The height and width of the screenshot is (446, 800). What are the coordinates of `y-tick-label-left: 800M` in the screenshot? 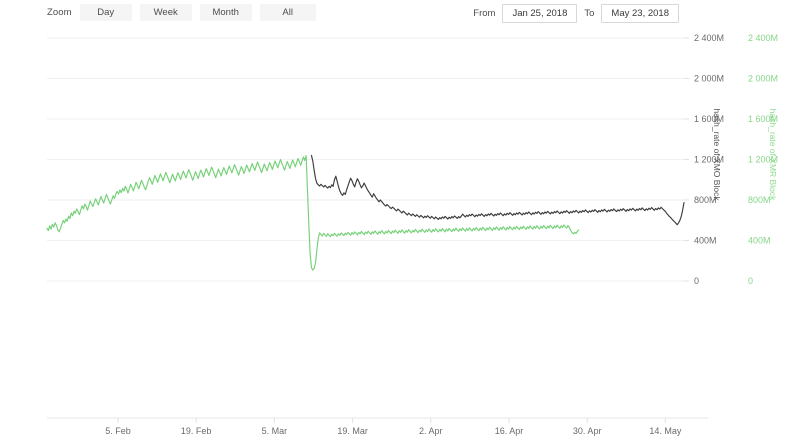 It's located at (705, 200).